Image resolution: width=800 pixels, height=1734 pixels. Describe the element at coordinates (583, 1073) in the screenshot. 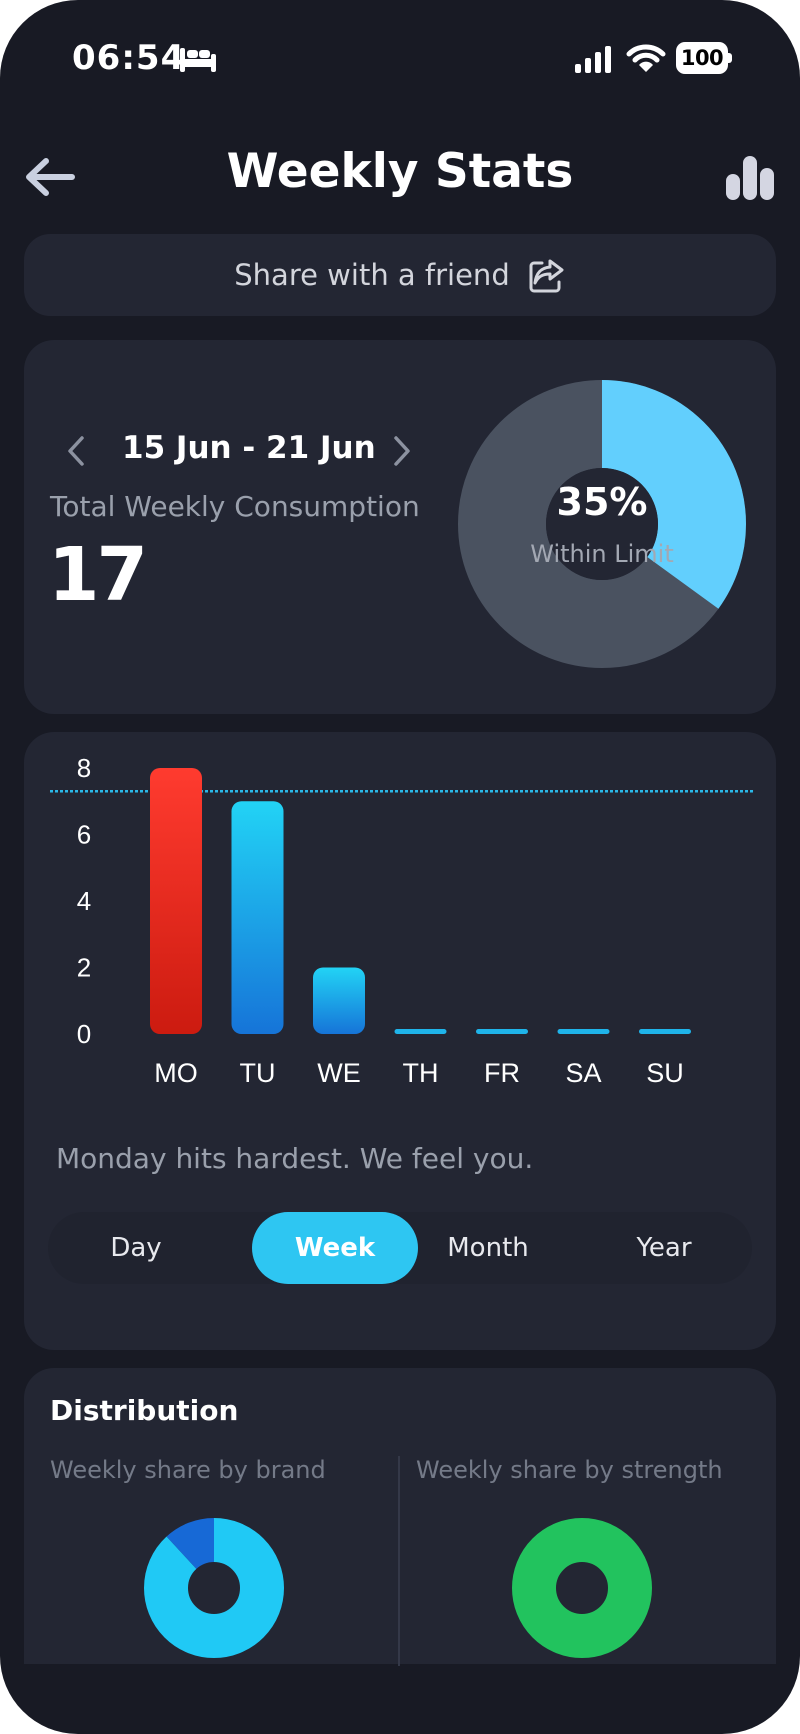

I see `x-tick-label: SA` at that location.